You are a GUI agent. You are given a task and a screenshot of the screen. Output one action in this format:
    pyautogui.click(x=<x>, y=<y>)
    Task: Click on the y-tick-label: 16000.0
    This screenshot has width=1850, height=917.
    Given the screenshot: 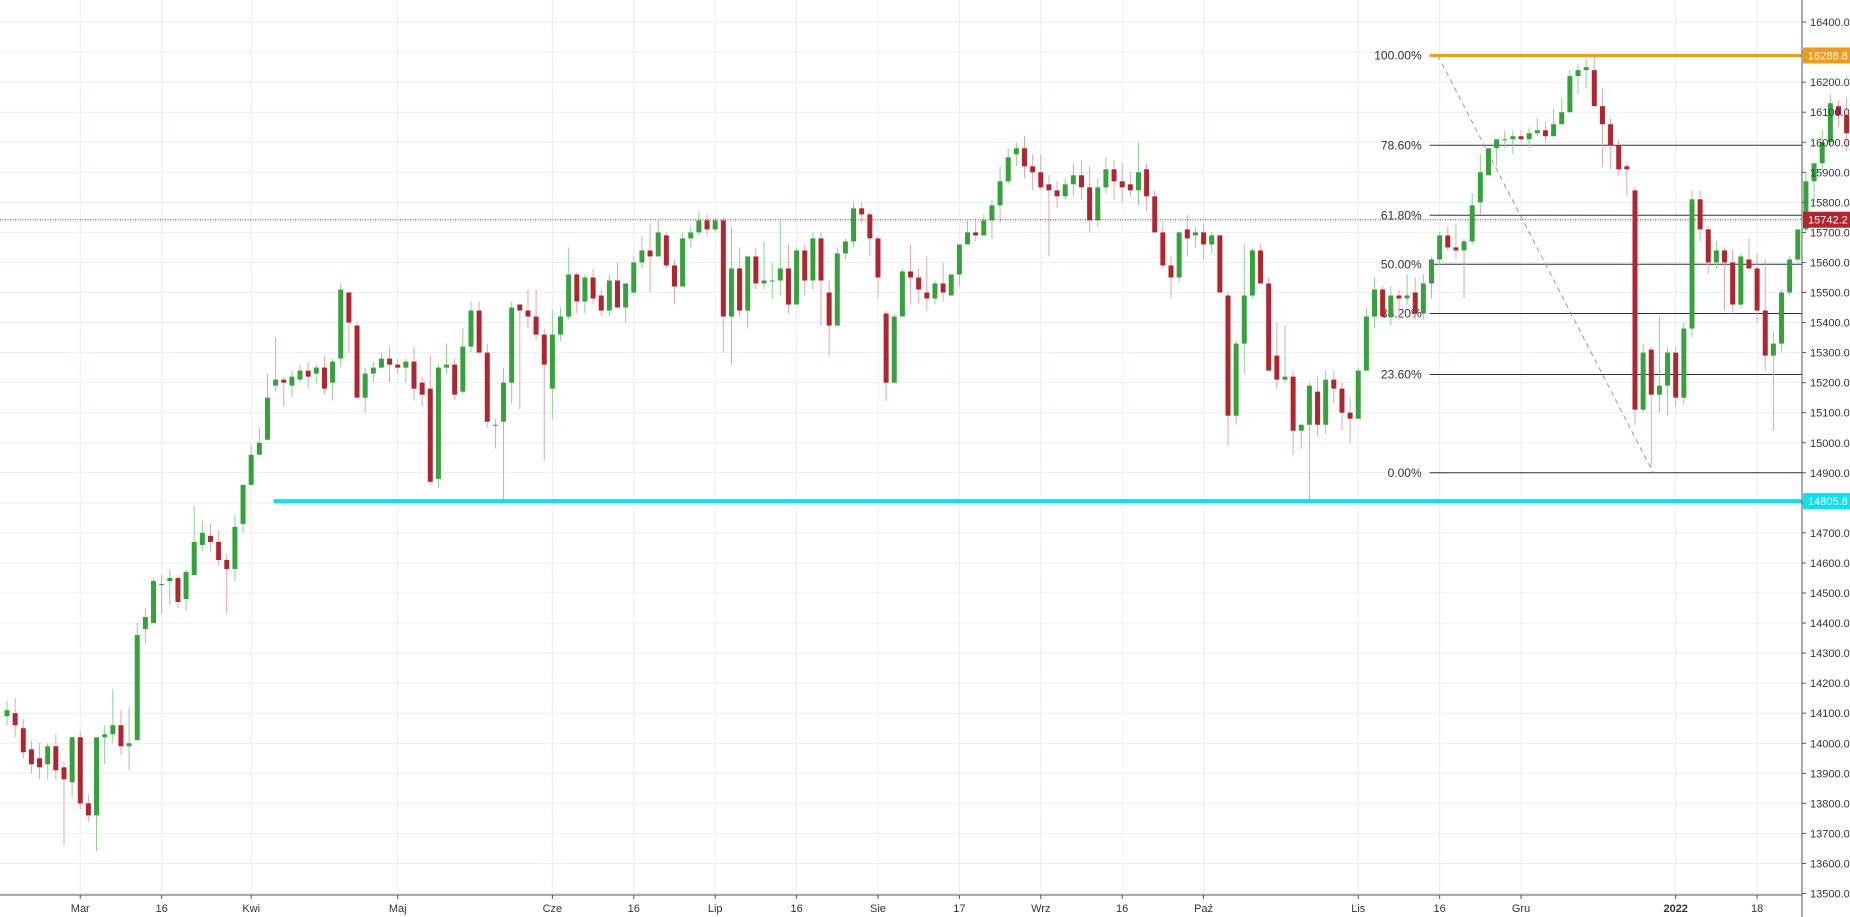 What is the action you would take?
    pyautogui.click(x=1830, y=143)
    